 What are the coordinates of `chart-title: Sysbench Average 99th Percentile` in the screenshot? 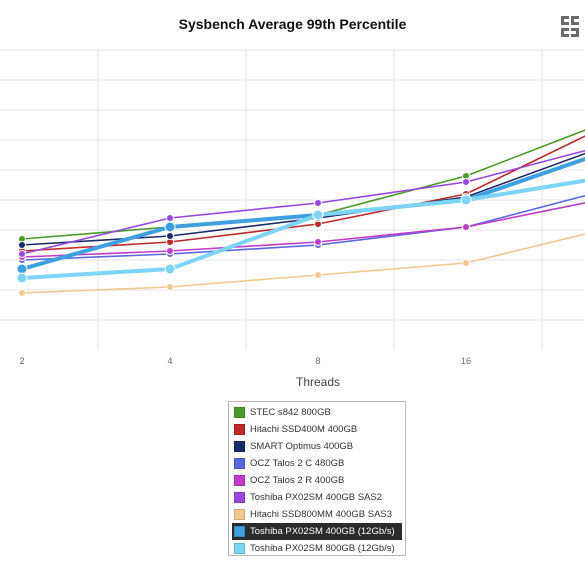 It's located at (292, 24).